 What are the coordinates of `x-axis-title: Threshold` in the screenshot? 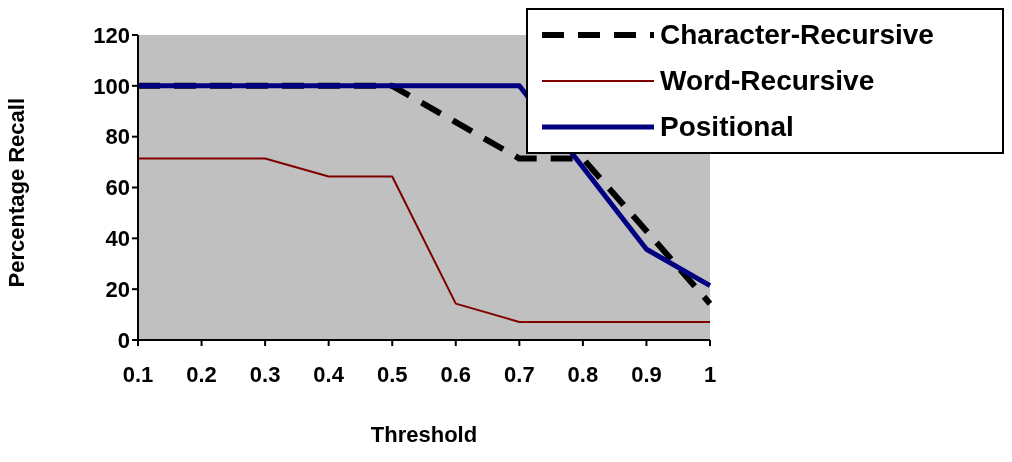 It's located at (424, 434).